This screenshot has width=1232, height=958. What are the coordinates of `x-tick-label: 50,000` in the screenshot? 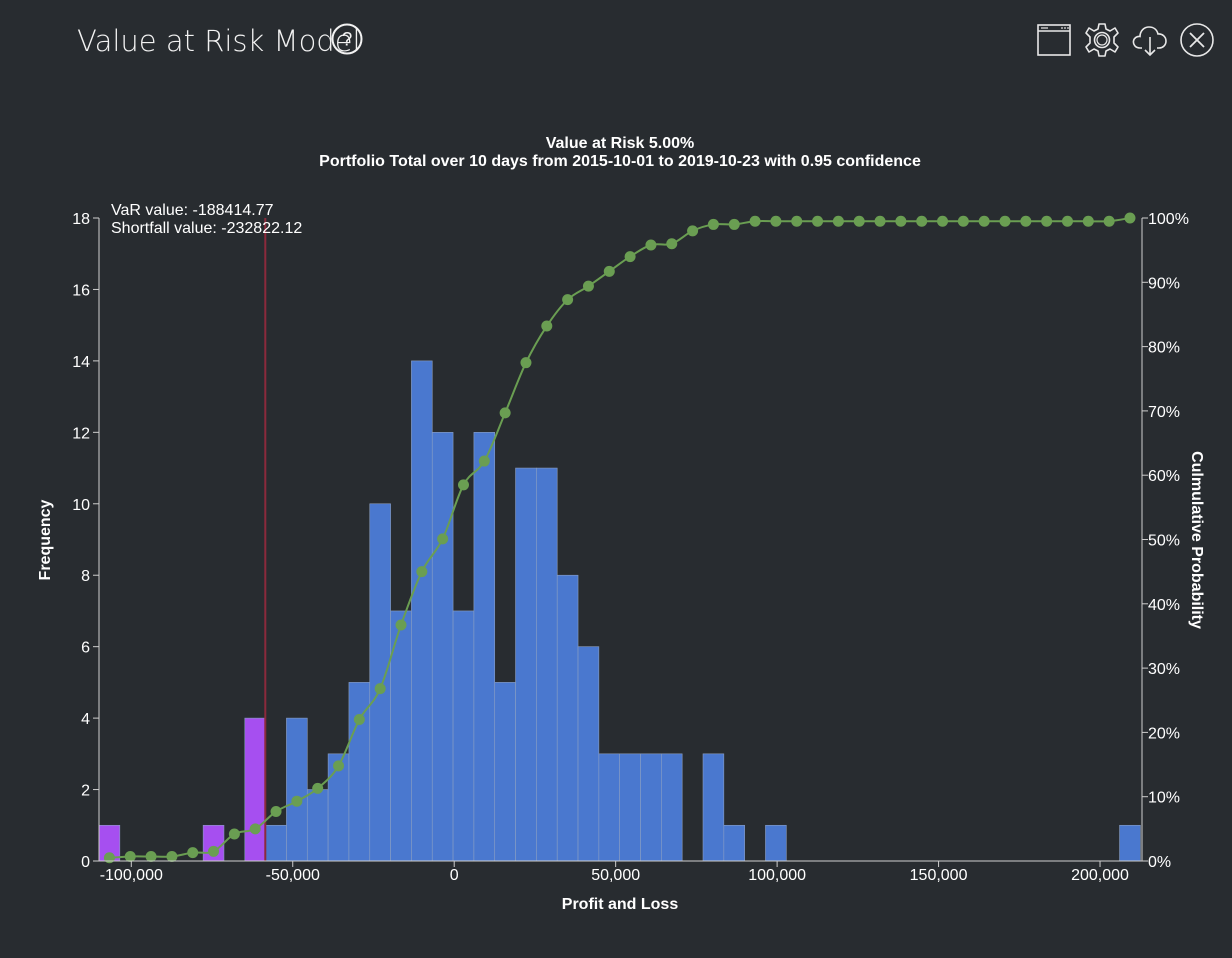 It's located at (615, 875).